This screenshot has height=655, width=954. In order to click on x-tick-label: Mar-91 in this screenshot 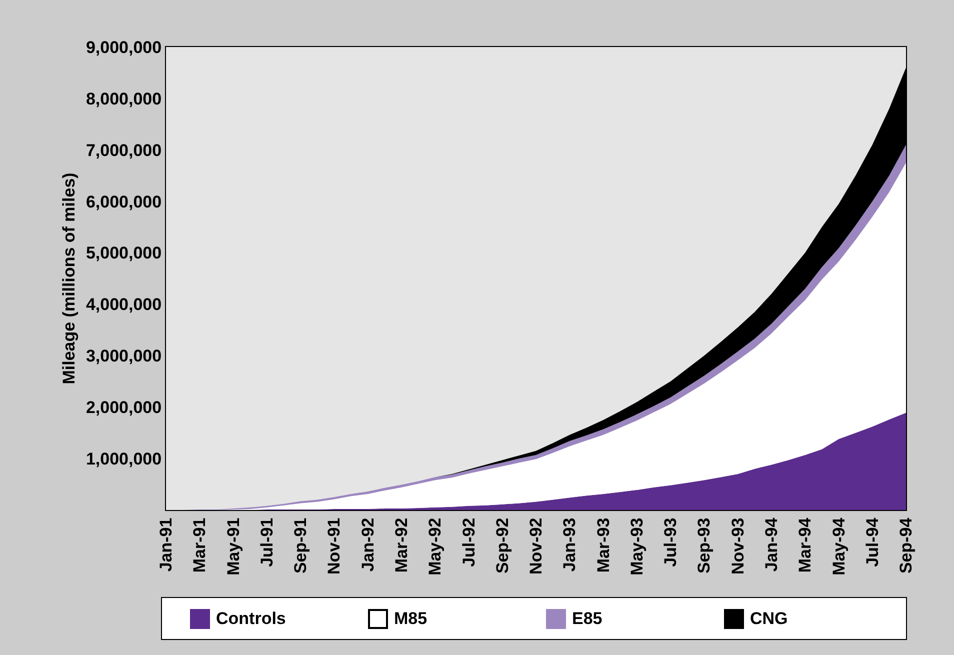, I will do `click(200, 545)`.